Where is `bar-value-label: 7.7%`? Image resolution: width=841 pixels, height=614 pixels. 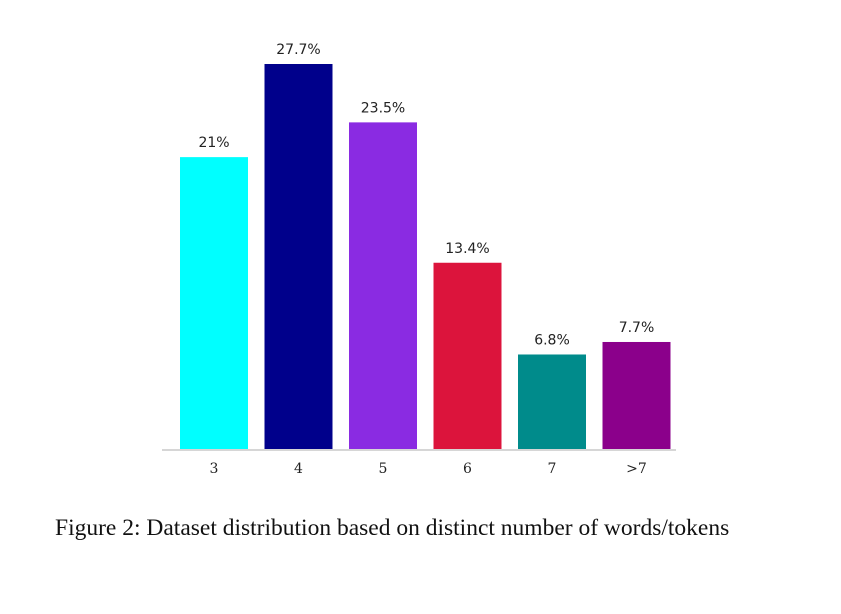
bar-value-label: 7.7% is located at coordinates (637, 328).